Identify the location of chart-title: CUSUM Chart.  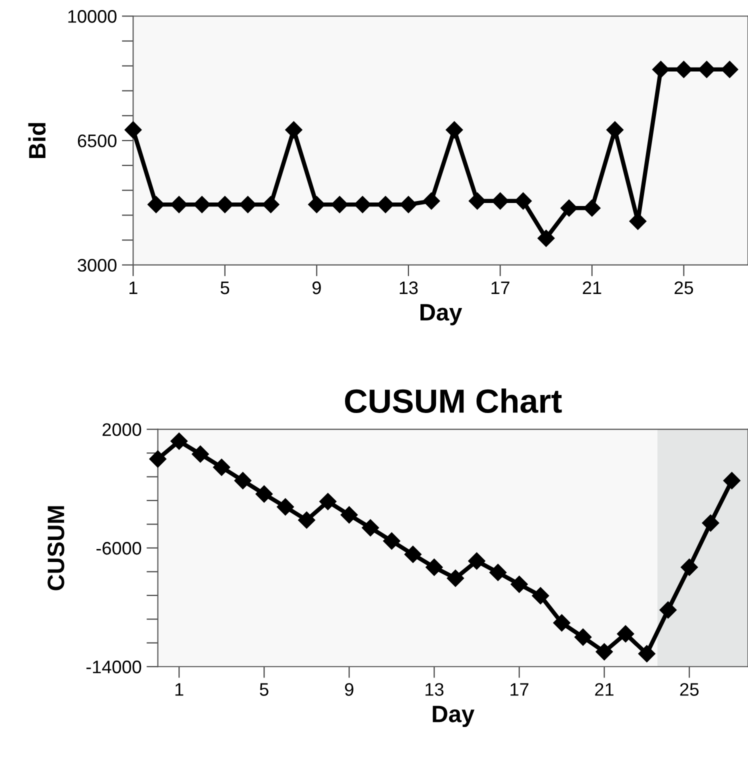
(453, 400).